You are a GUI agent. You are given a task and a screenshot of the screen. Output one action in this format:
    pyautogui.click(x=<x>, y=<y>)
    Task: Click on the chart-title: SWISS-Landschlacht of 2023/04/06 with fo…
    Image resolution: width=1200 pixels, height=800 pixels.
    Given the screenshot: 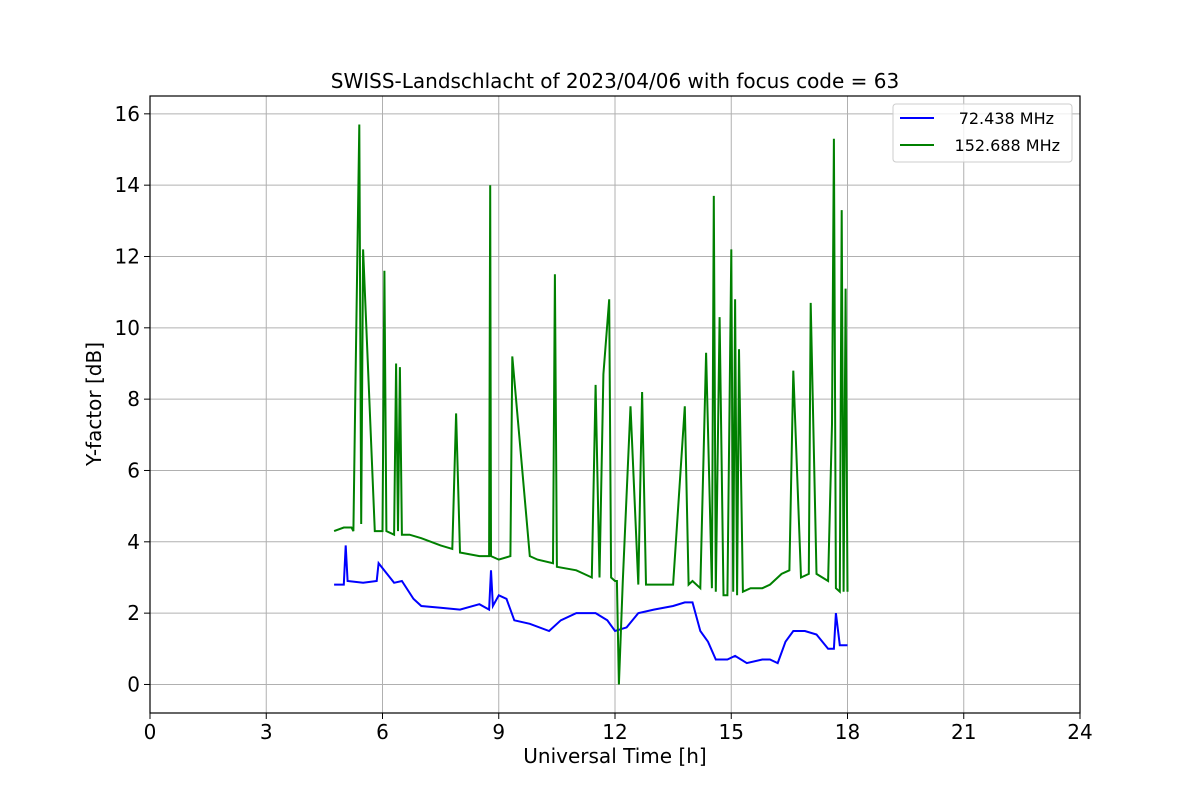 What is the action you would take?
    pyautogui.click(x=615, y=81)
    